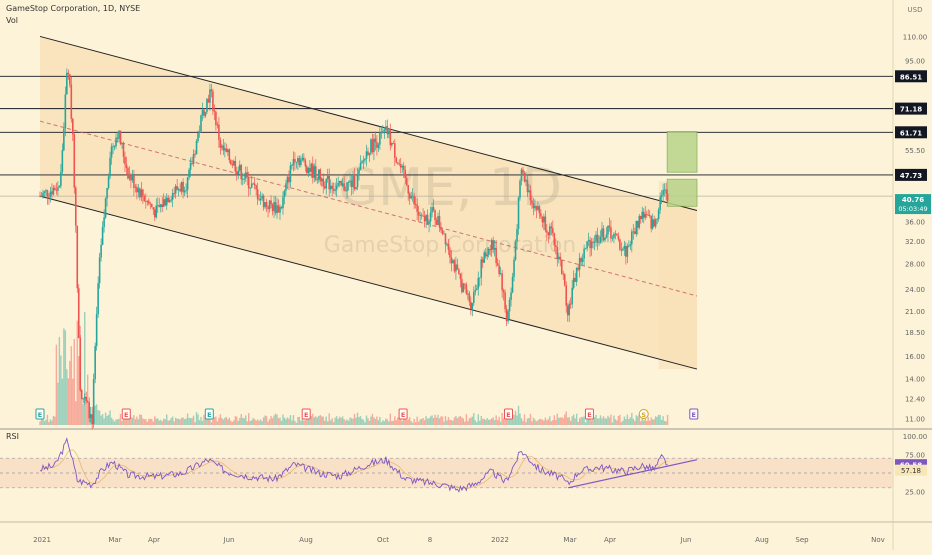  Describe the element at coordinates (73, 8) in the screenshot. I see `symbol-legend: GameStop Corporation, 1D, NYSE` at that location.